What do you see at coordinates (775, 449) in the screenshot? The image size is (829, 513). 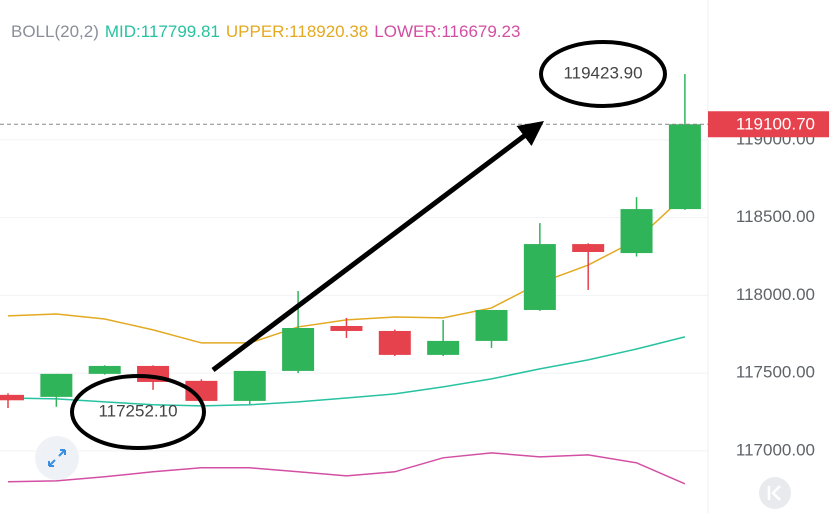 I see `y-tick-label: 117000.00` at bounding box center [775, 449].